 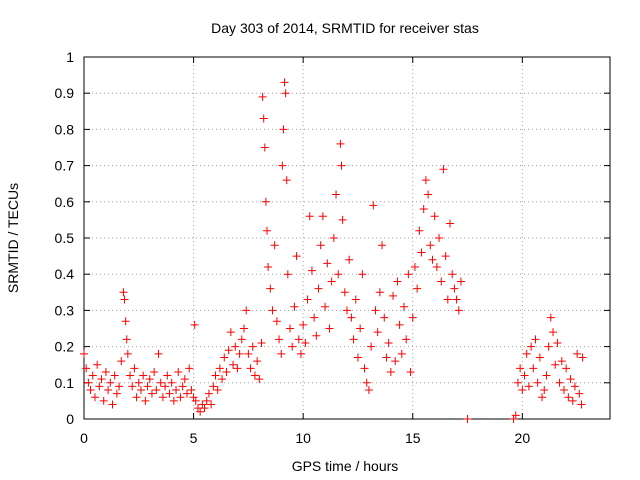 I want to click on y-tick-label: 0.6, so click(x=65, y=202).